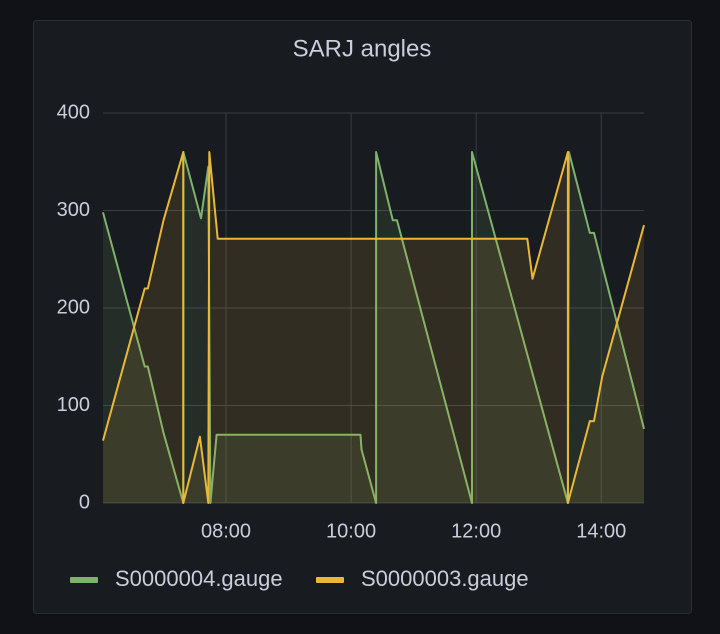  I want to click on x-tick-label: 08:00, so click(226, 531).